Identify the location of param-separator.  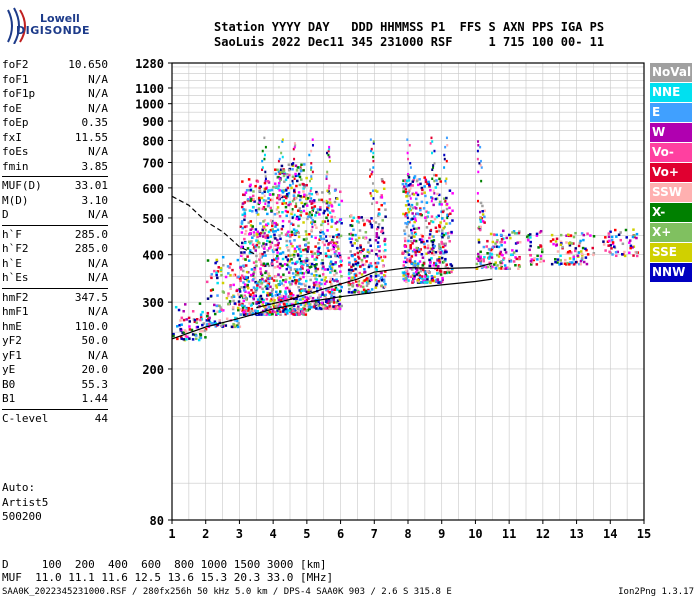
(55, 225).